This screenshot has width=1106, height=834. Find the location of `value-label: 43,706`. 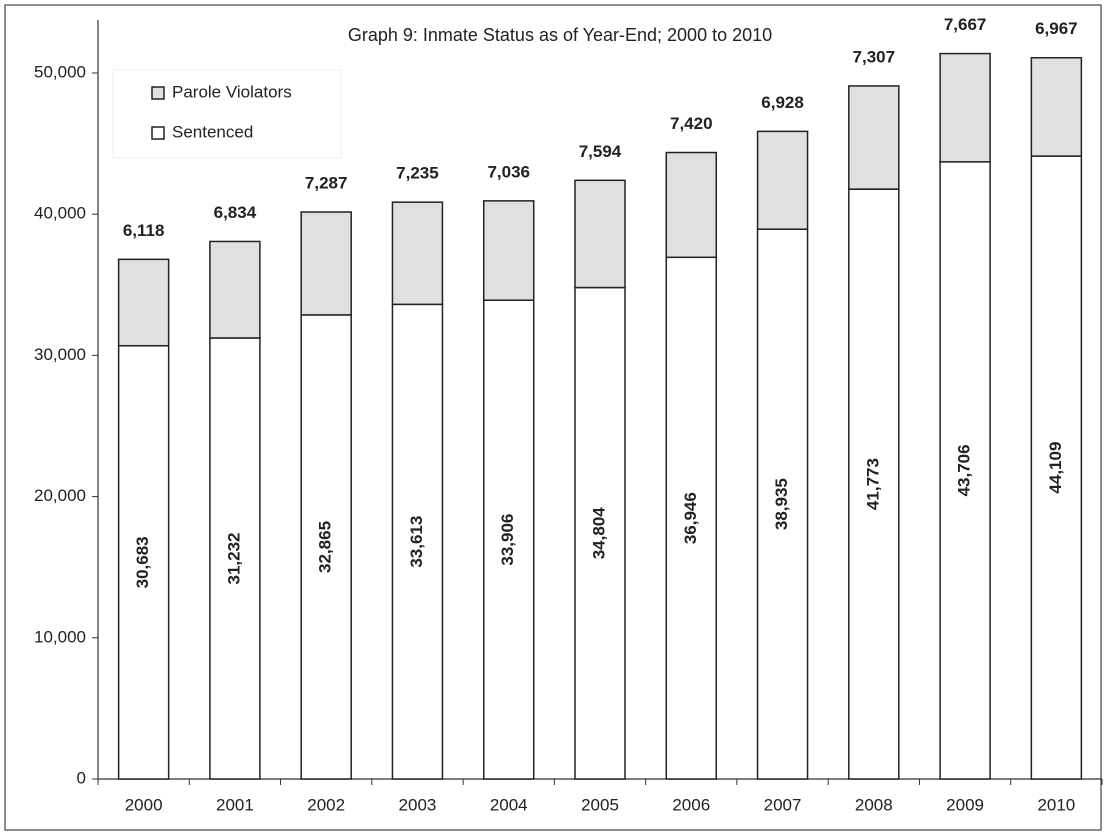

value-label: 43,706 is located at coordinates (964, 470).